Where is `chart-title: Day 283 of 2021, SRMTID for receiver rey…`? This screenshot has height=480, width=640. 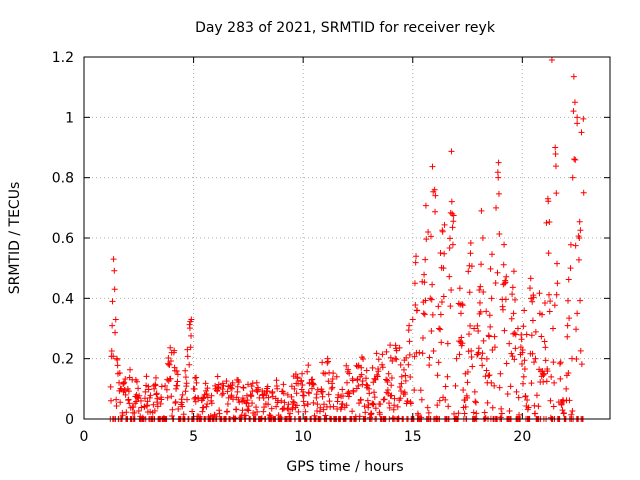 chart-title: Day 283 of 2021, SRMTID for receiver rey… is located at coordinates (345, 28).